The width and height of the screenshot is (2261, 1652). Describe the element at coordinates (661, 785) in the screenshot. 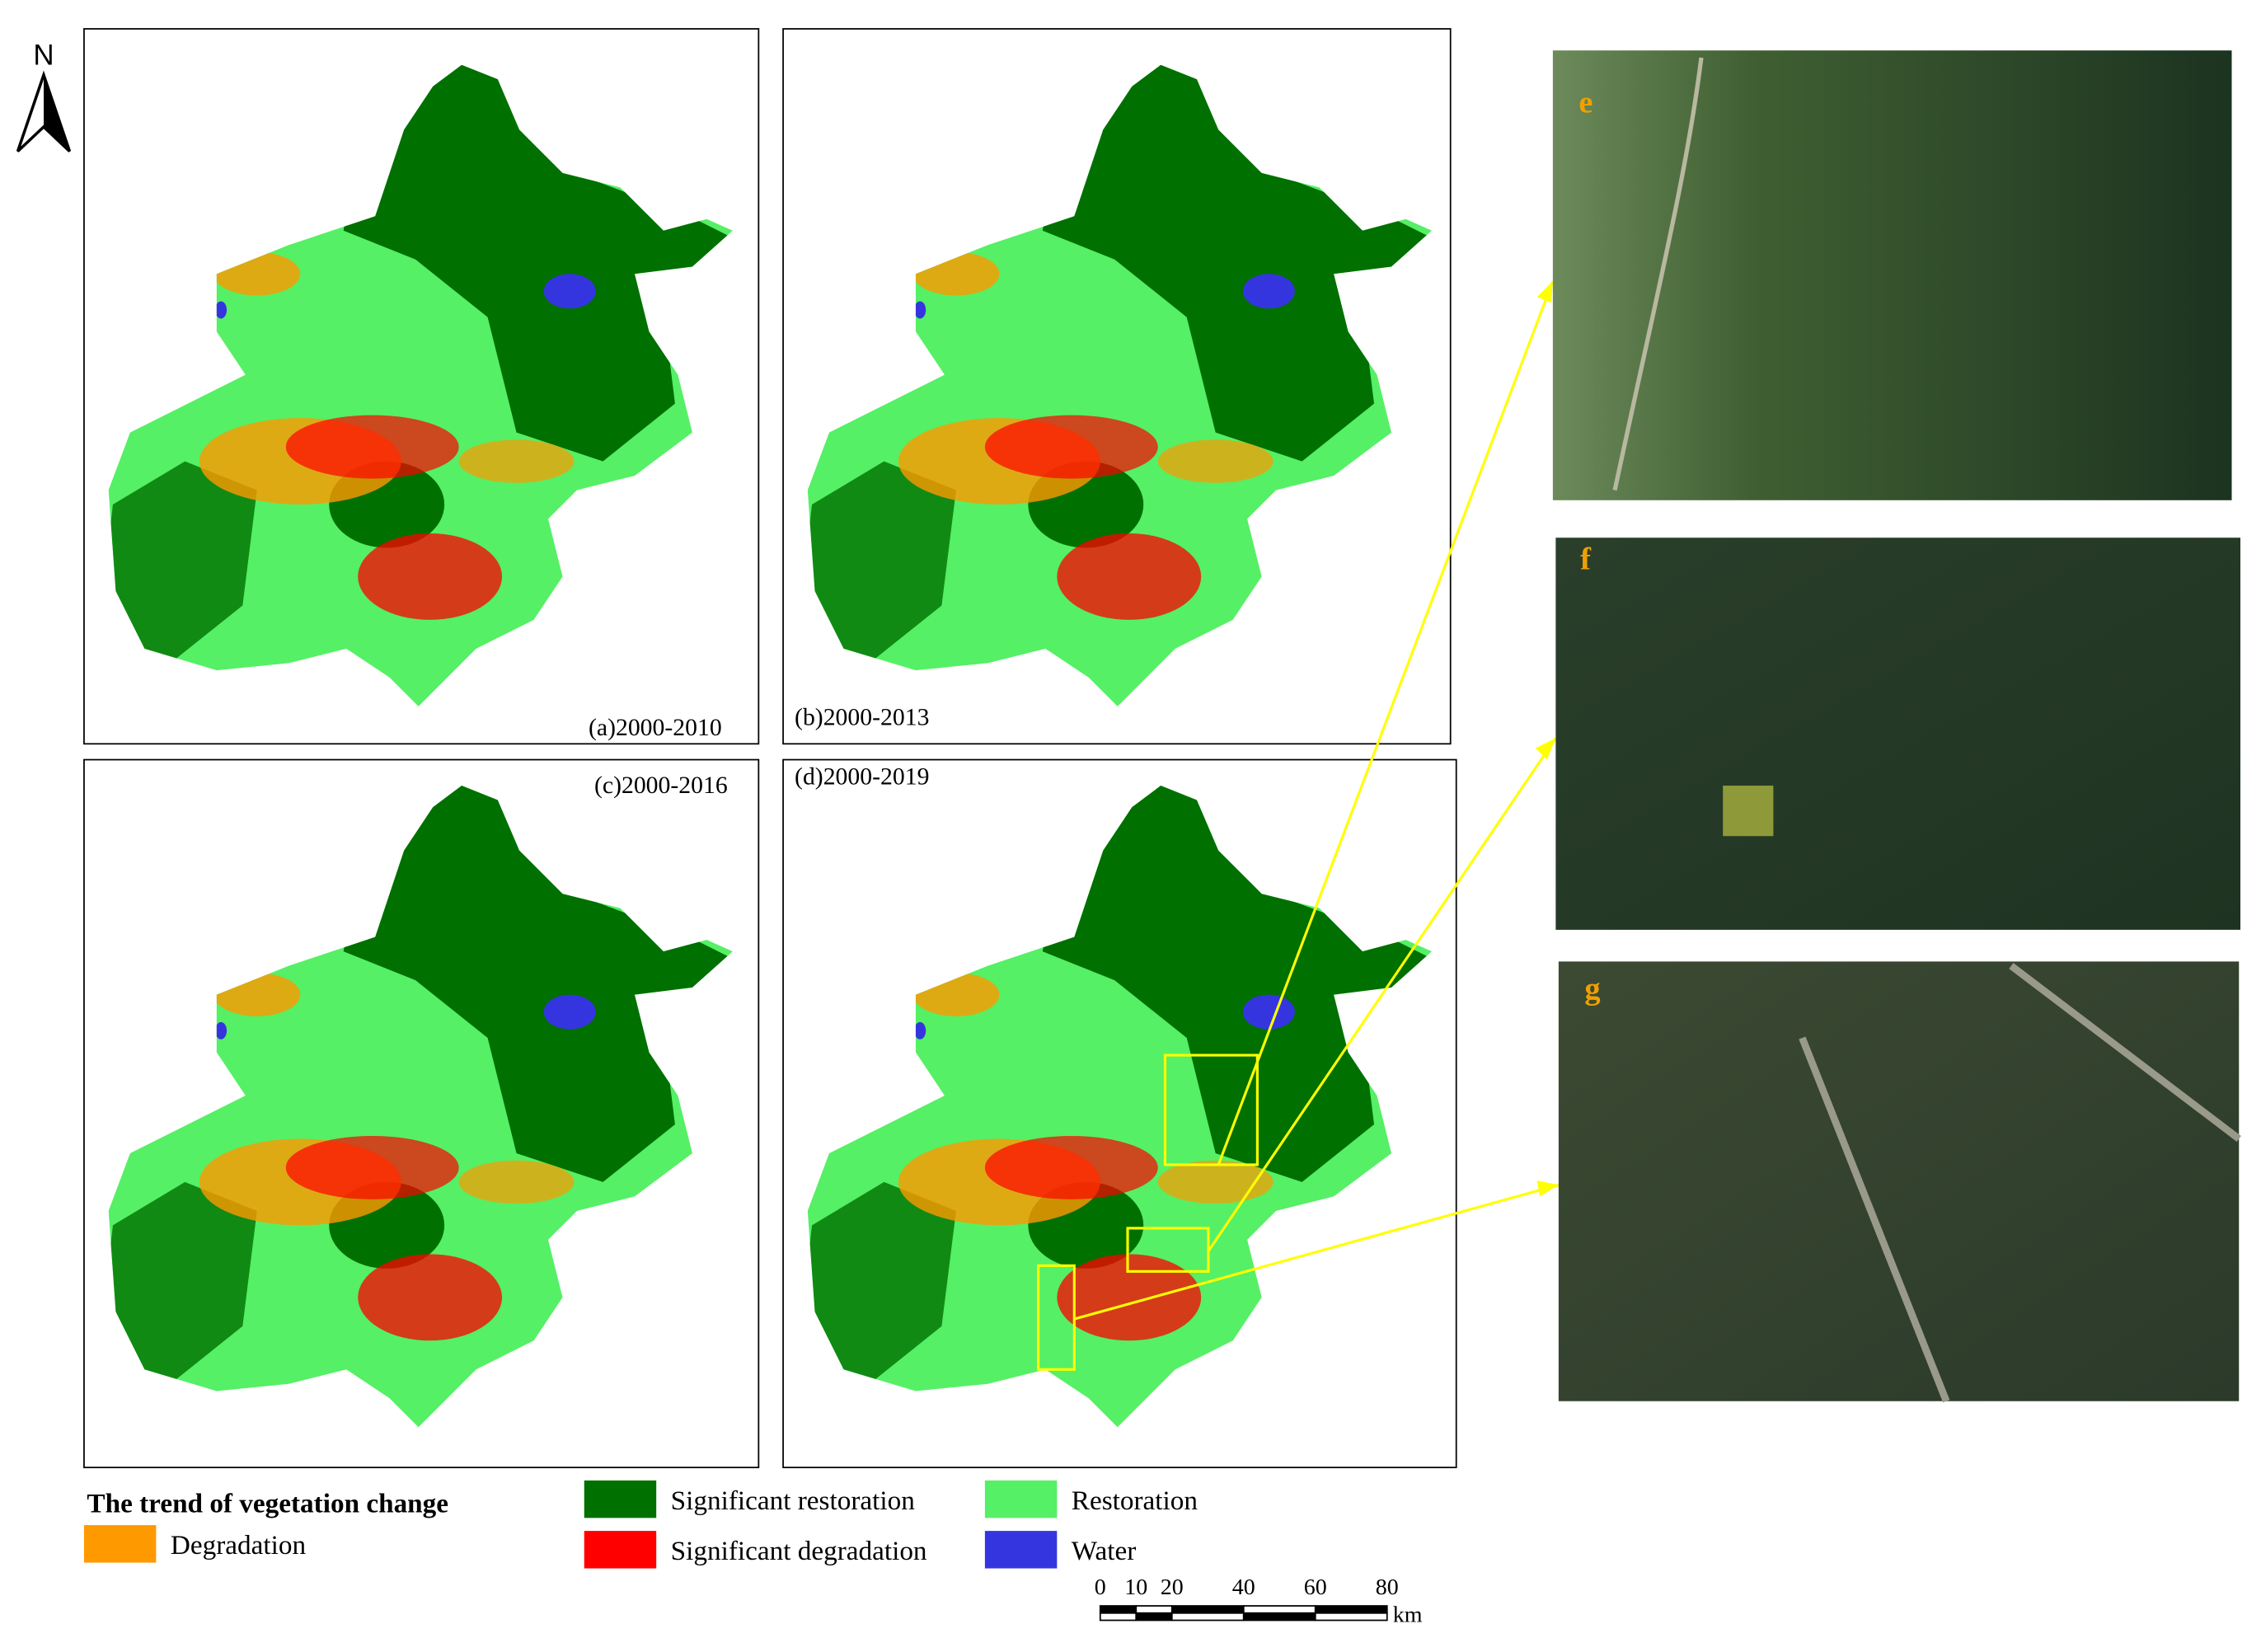

I see `panel-label: (c)2000-2016` at that location.